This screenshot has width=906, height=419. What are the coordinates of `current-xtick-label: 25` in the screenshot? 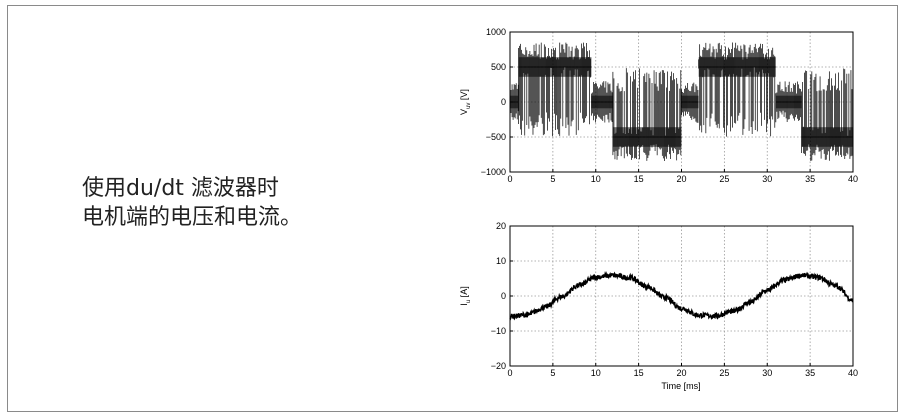 It's located at (724, 373).